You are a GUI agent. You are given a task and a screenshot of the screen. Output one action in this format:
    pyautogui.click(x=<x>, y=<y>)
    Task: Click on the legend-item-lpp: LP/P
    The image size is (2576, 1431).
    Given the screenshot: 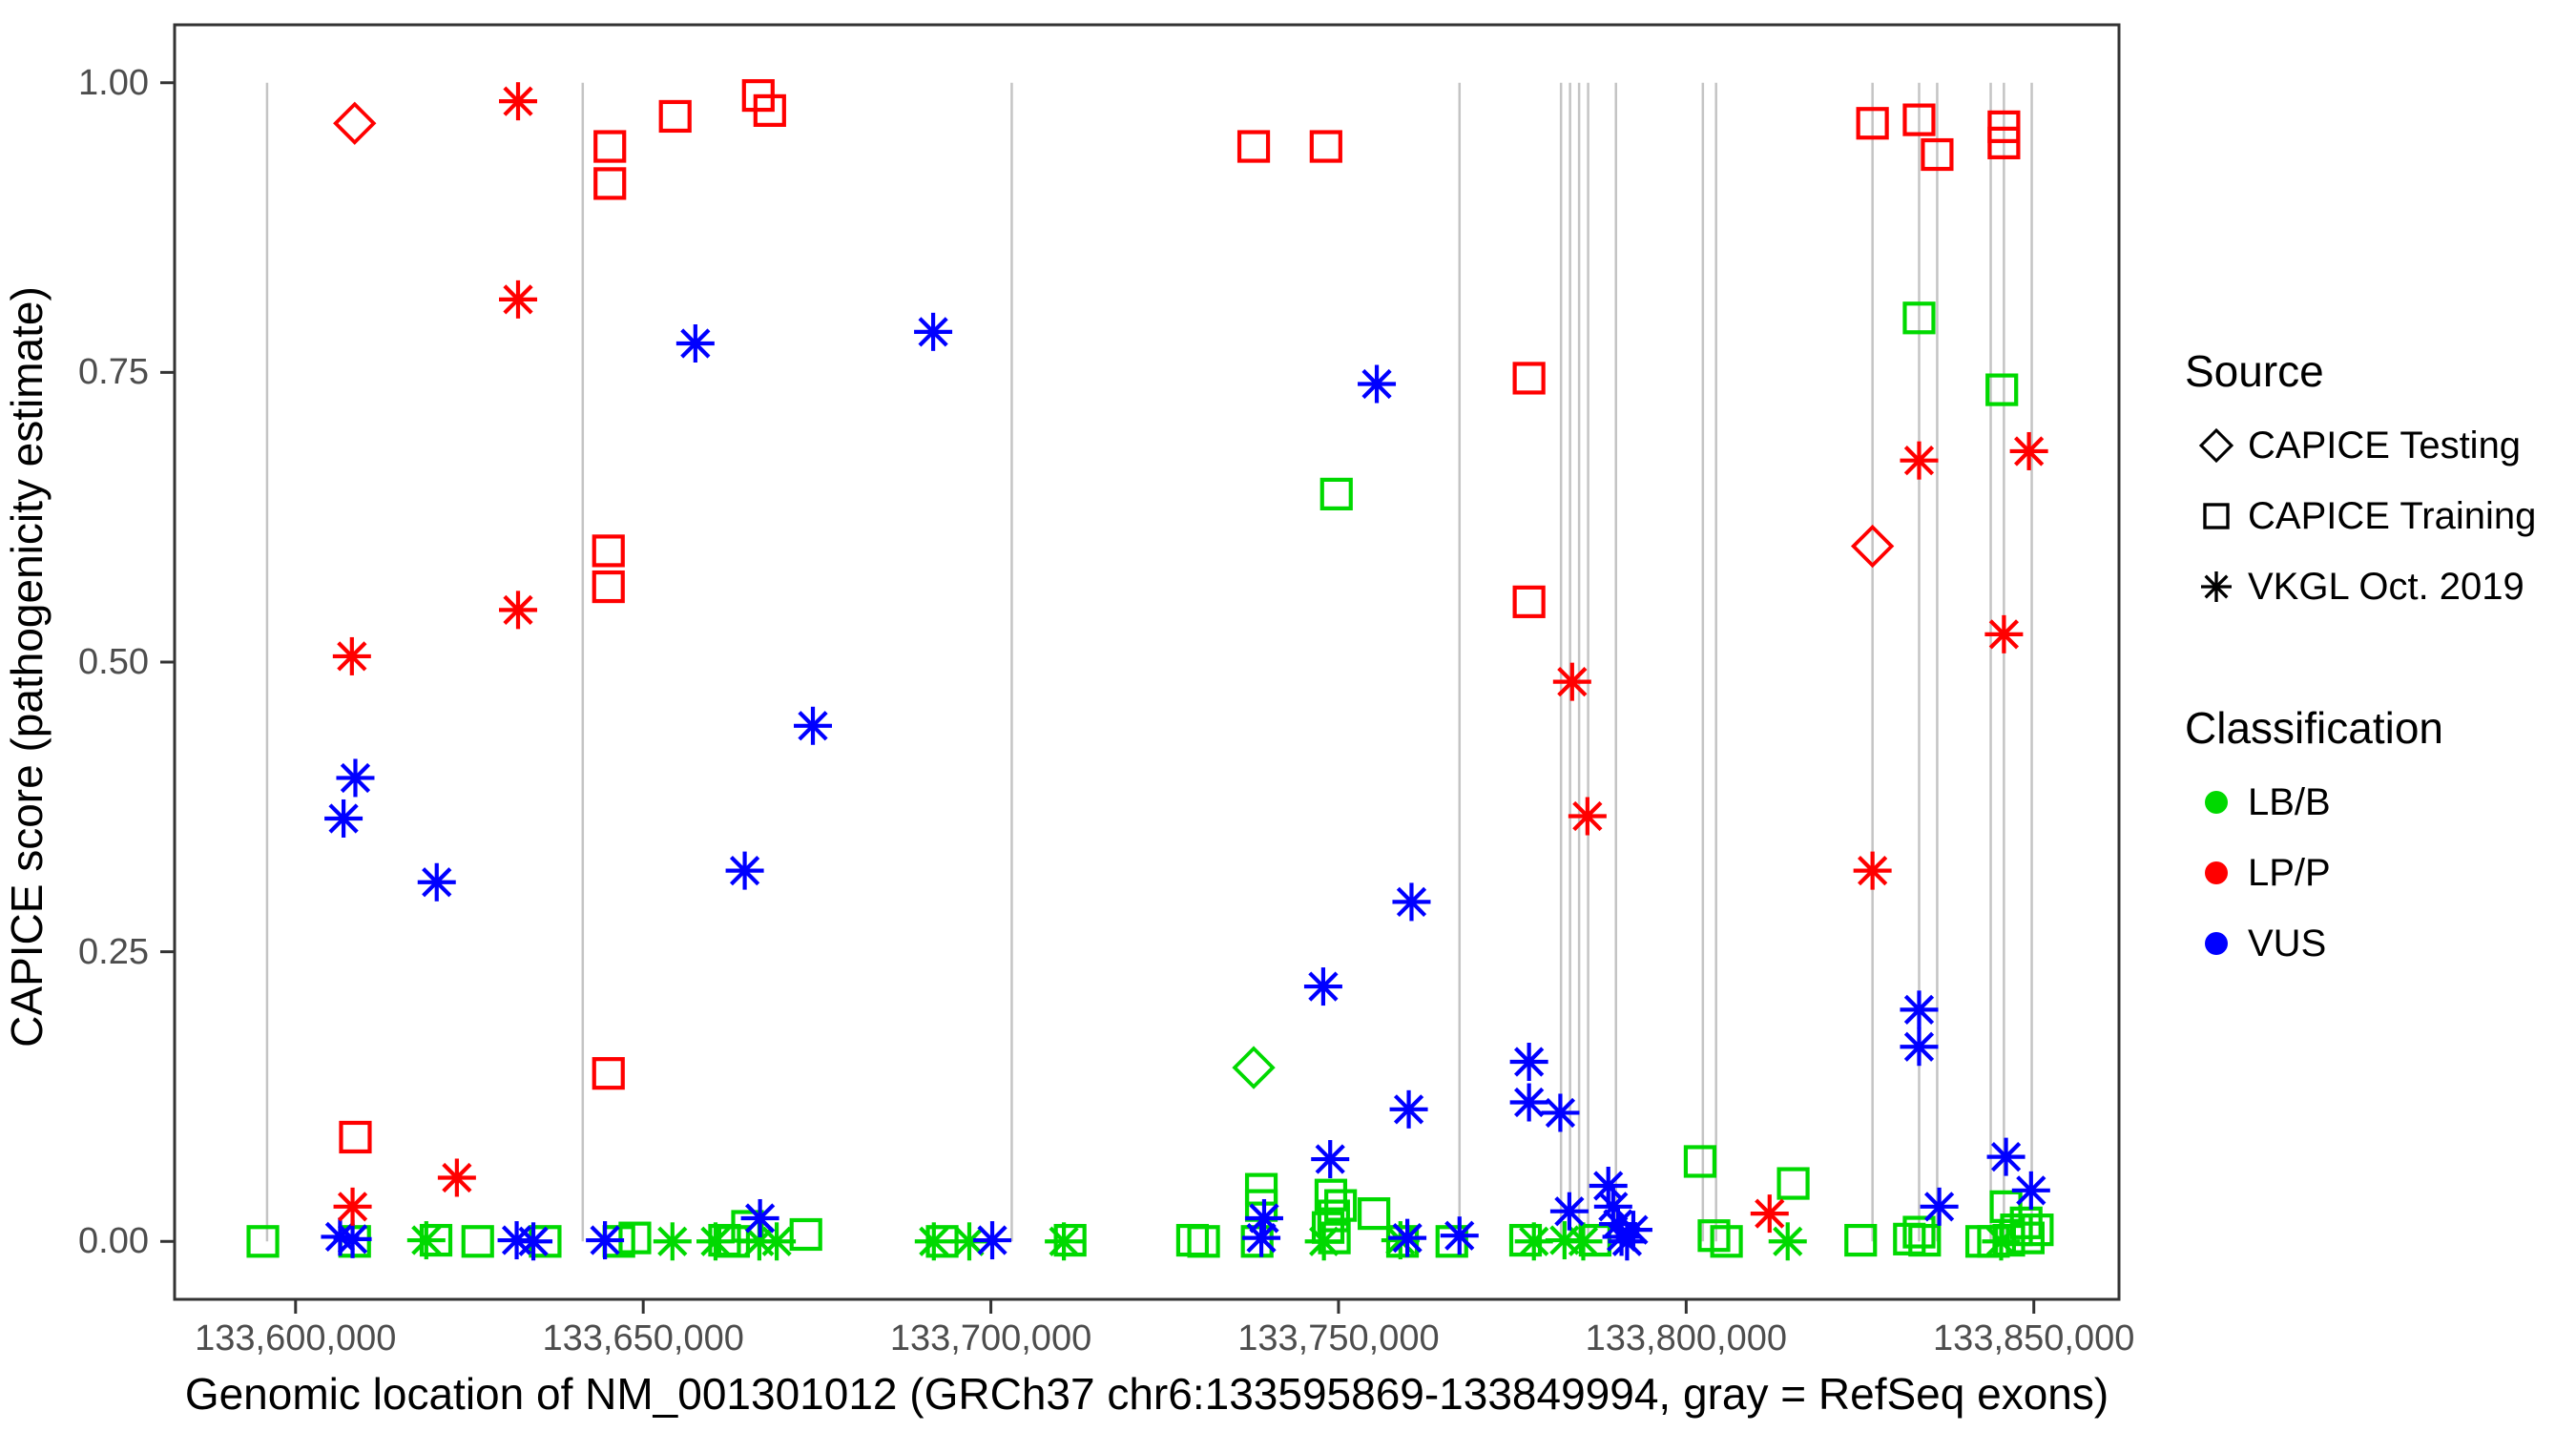 What is the action you would take?
    pyautogui.click(x=2375, y=873)
    